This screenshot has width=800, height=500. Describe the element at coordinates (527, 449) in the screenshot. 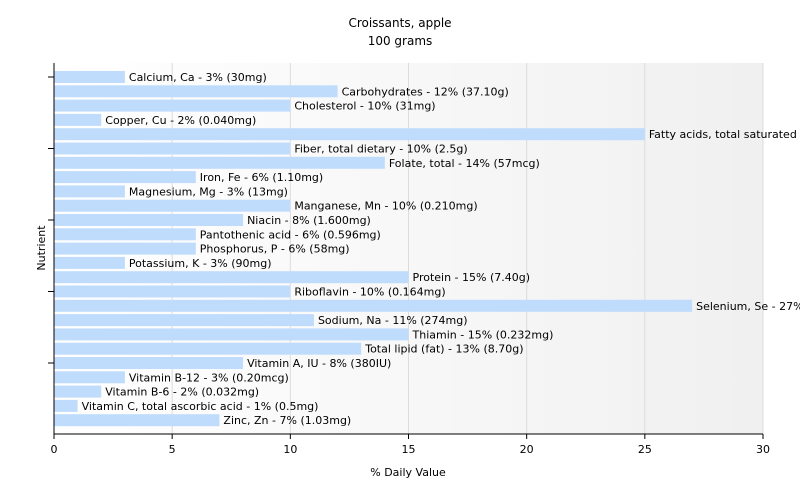

I see `x-tick-label: 20` at that location.